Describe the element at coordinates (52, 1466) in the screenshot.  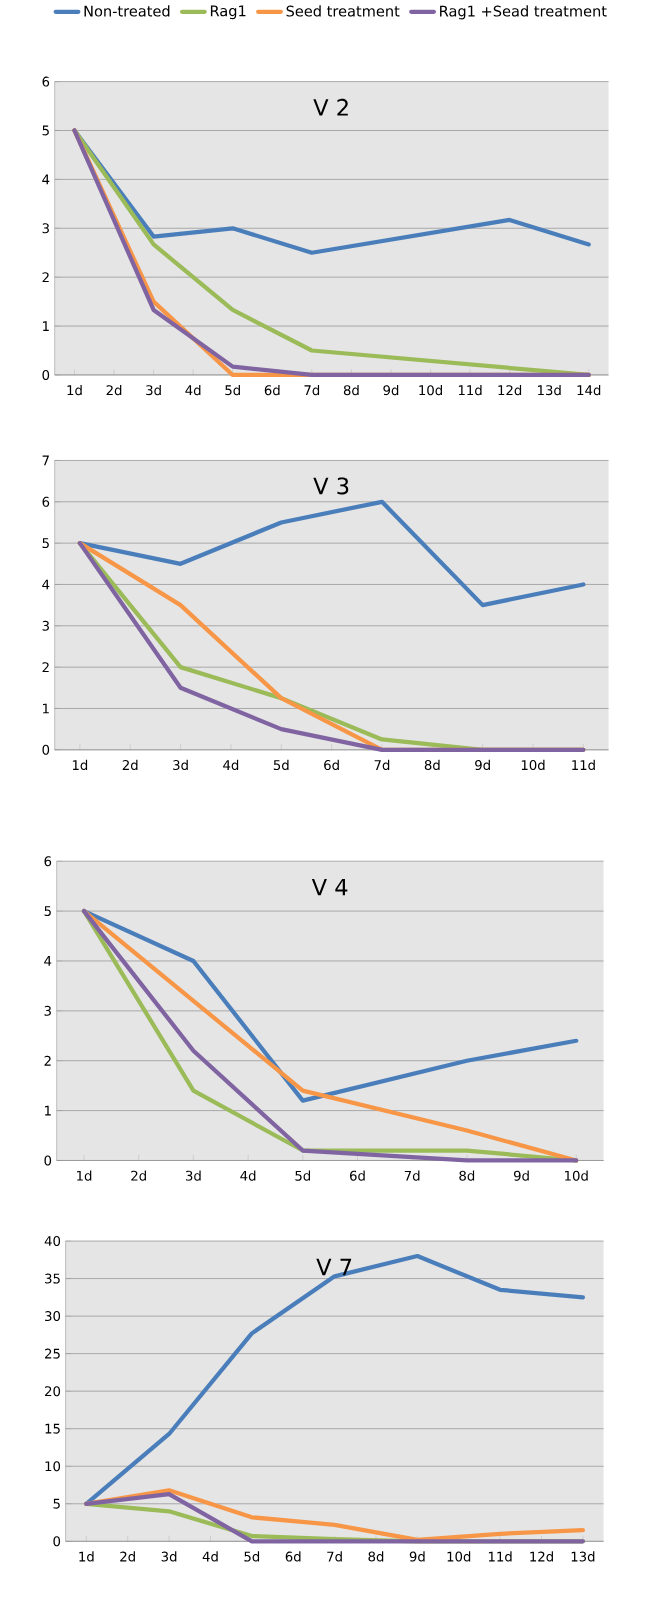
I see `y-tick-label: 10` at that location.